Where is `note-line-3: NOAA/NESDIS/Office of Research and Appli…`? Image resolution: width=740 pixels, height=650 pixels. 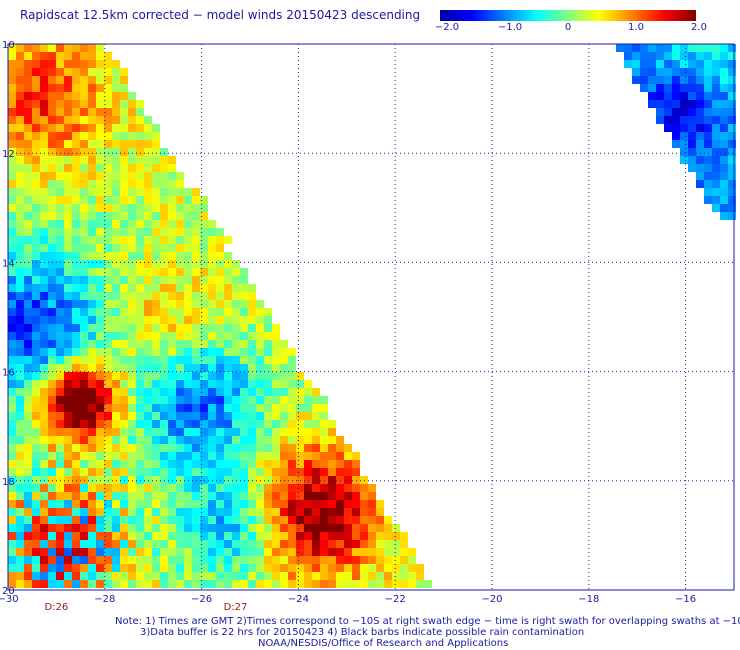
note-line-3: NOAA/NESDIS/Office of Research and Appli… is located at coordinates (383, 643).